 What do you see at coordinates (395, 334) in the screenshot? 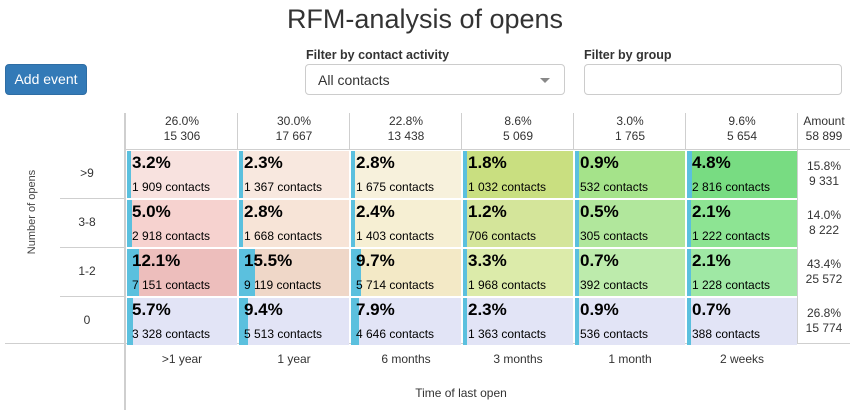
I see `cell-contact-count: 4 646 contacts` at bounding box center [395, 334].